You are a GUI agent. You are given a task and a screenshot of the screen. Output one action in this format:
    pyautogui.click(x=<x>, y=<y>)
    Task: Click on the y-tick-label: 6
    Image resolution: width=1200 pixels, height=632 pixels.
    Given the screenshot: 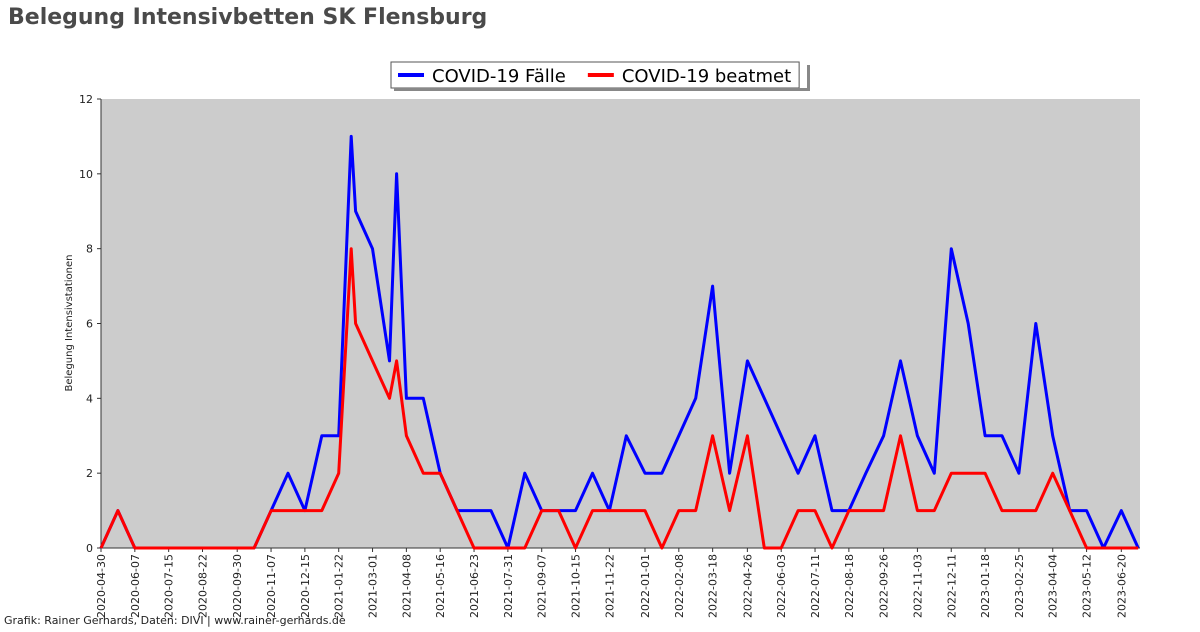 What is the action you would take?
    pyautogui.click(x=89, y=324)
    